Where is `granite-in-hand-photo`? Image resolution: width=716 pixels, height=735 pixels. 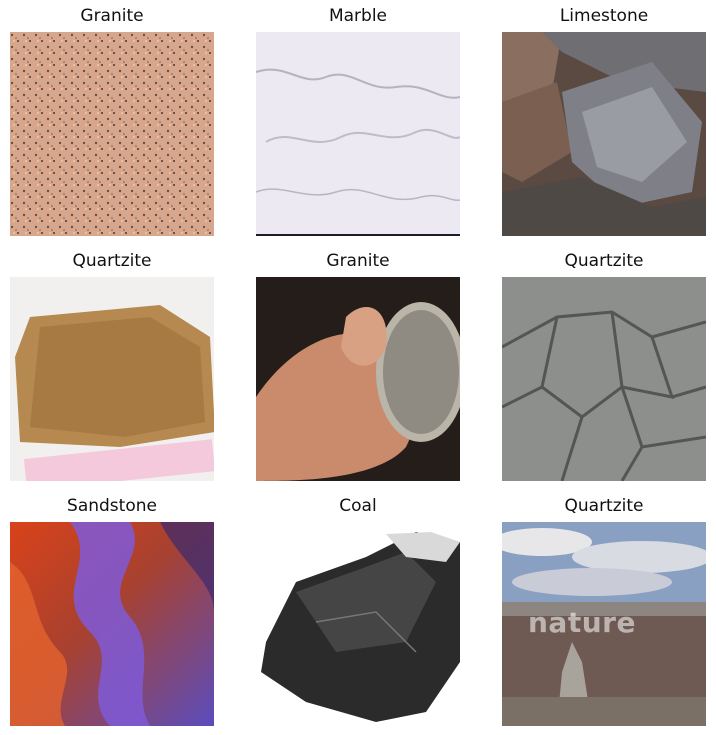
granite-in-hand-photo is located at coordinates (358, 379).